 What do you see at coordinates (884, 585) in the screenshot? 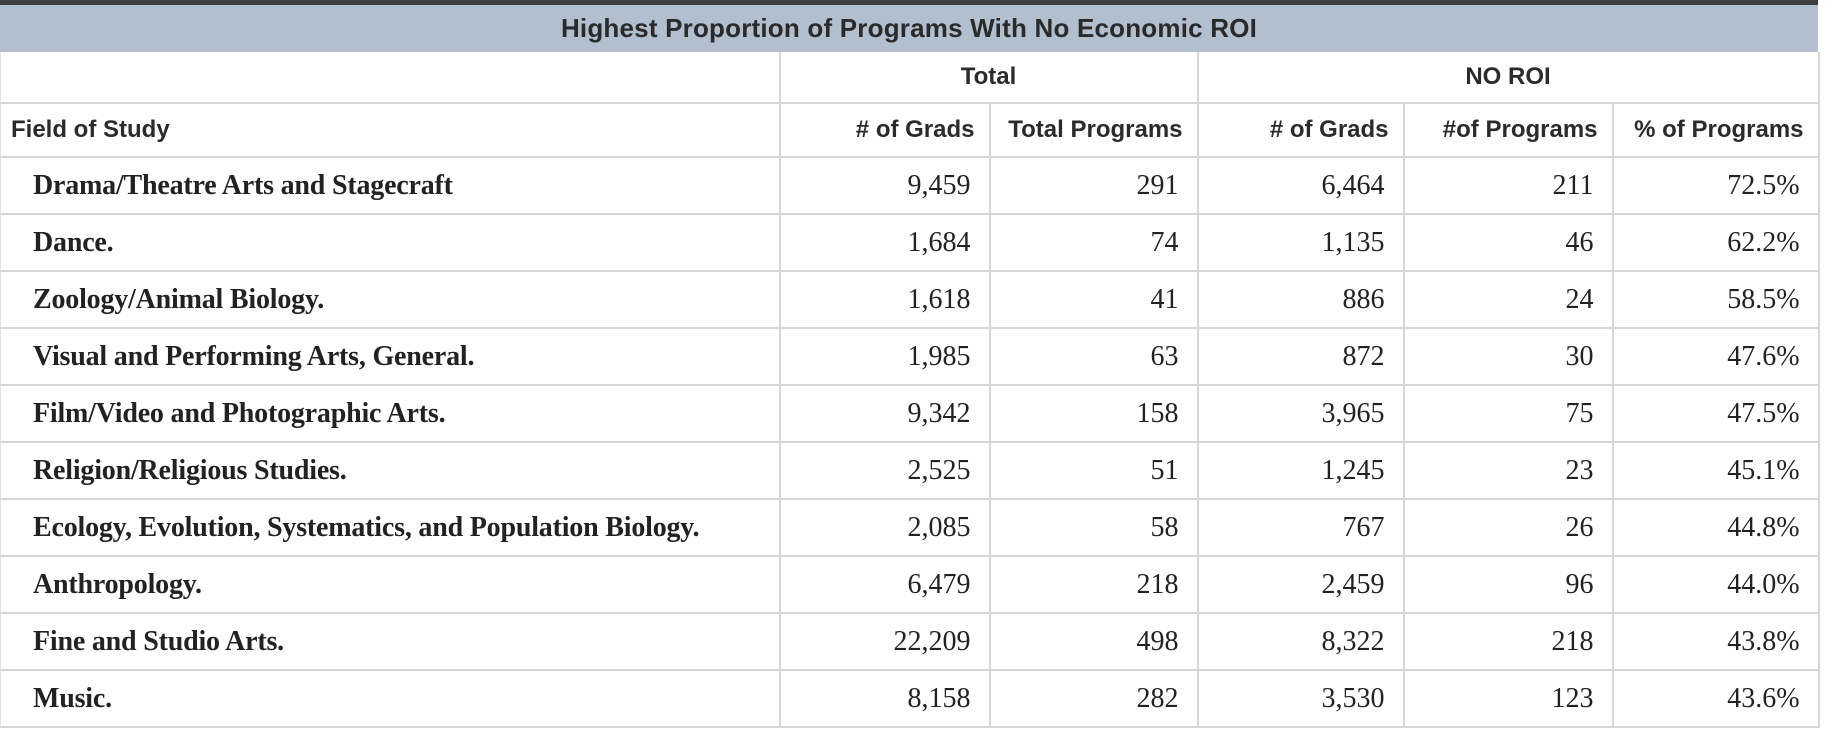
I see `total-grads-cell: 6,479` at bounding box center [884, 585].